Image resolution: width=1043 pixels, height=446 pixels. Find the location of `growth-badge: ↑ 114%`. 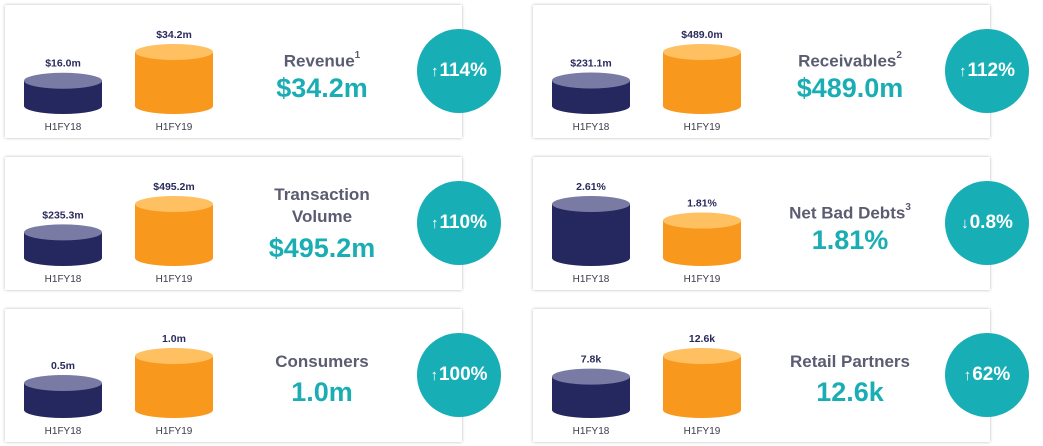

growth-badge: ↑ 114% is located at coordinates (459, 71).